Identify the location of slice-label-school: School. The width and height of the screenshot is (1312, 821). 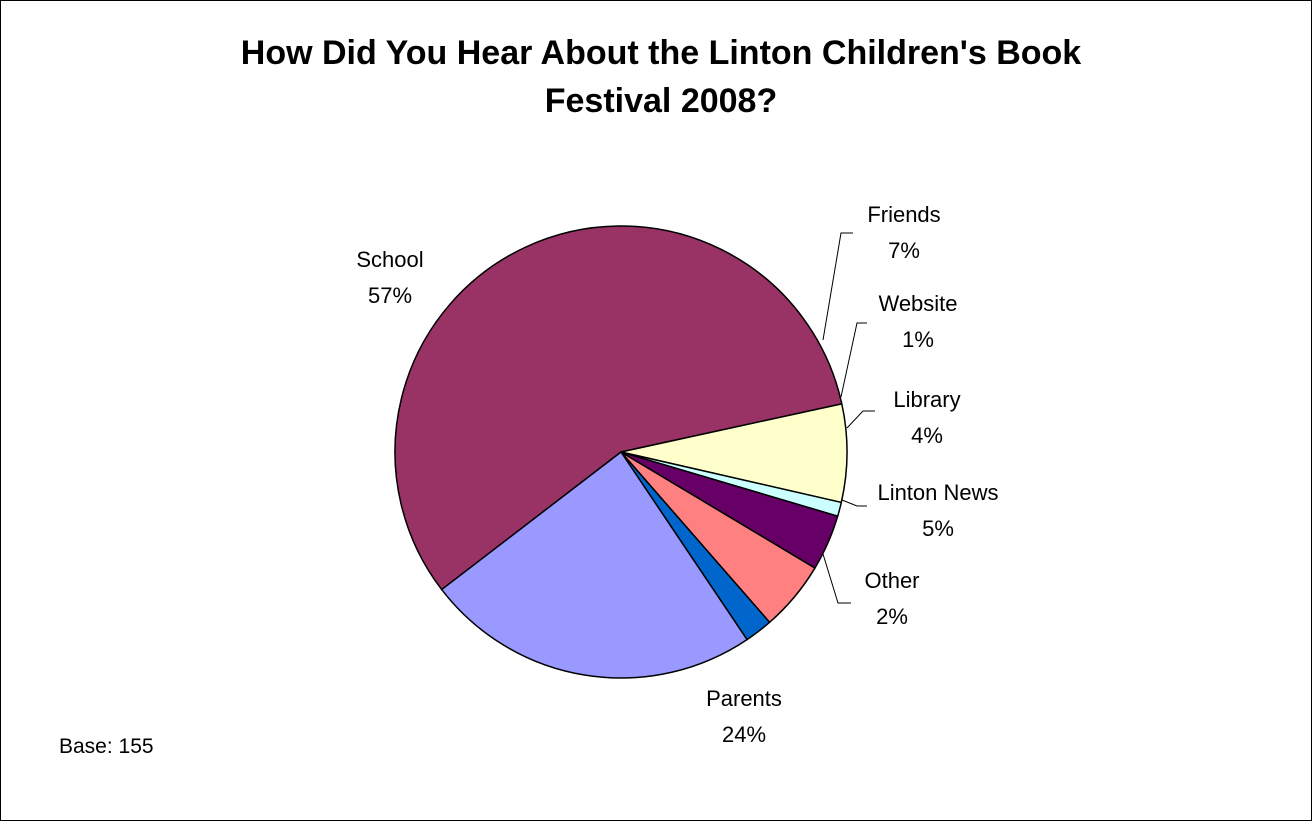
(389, 259).